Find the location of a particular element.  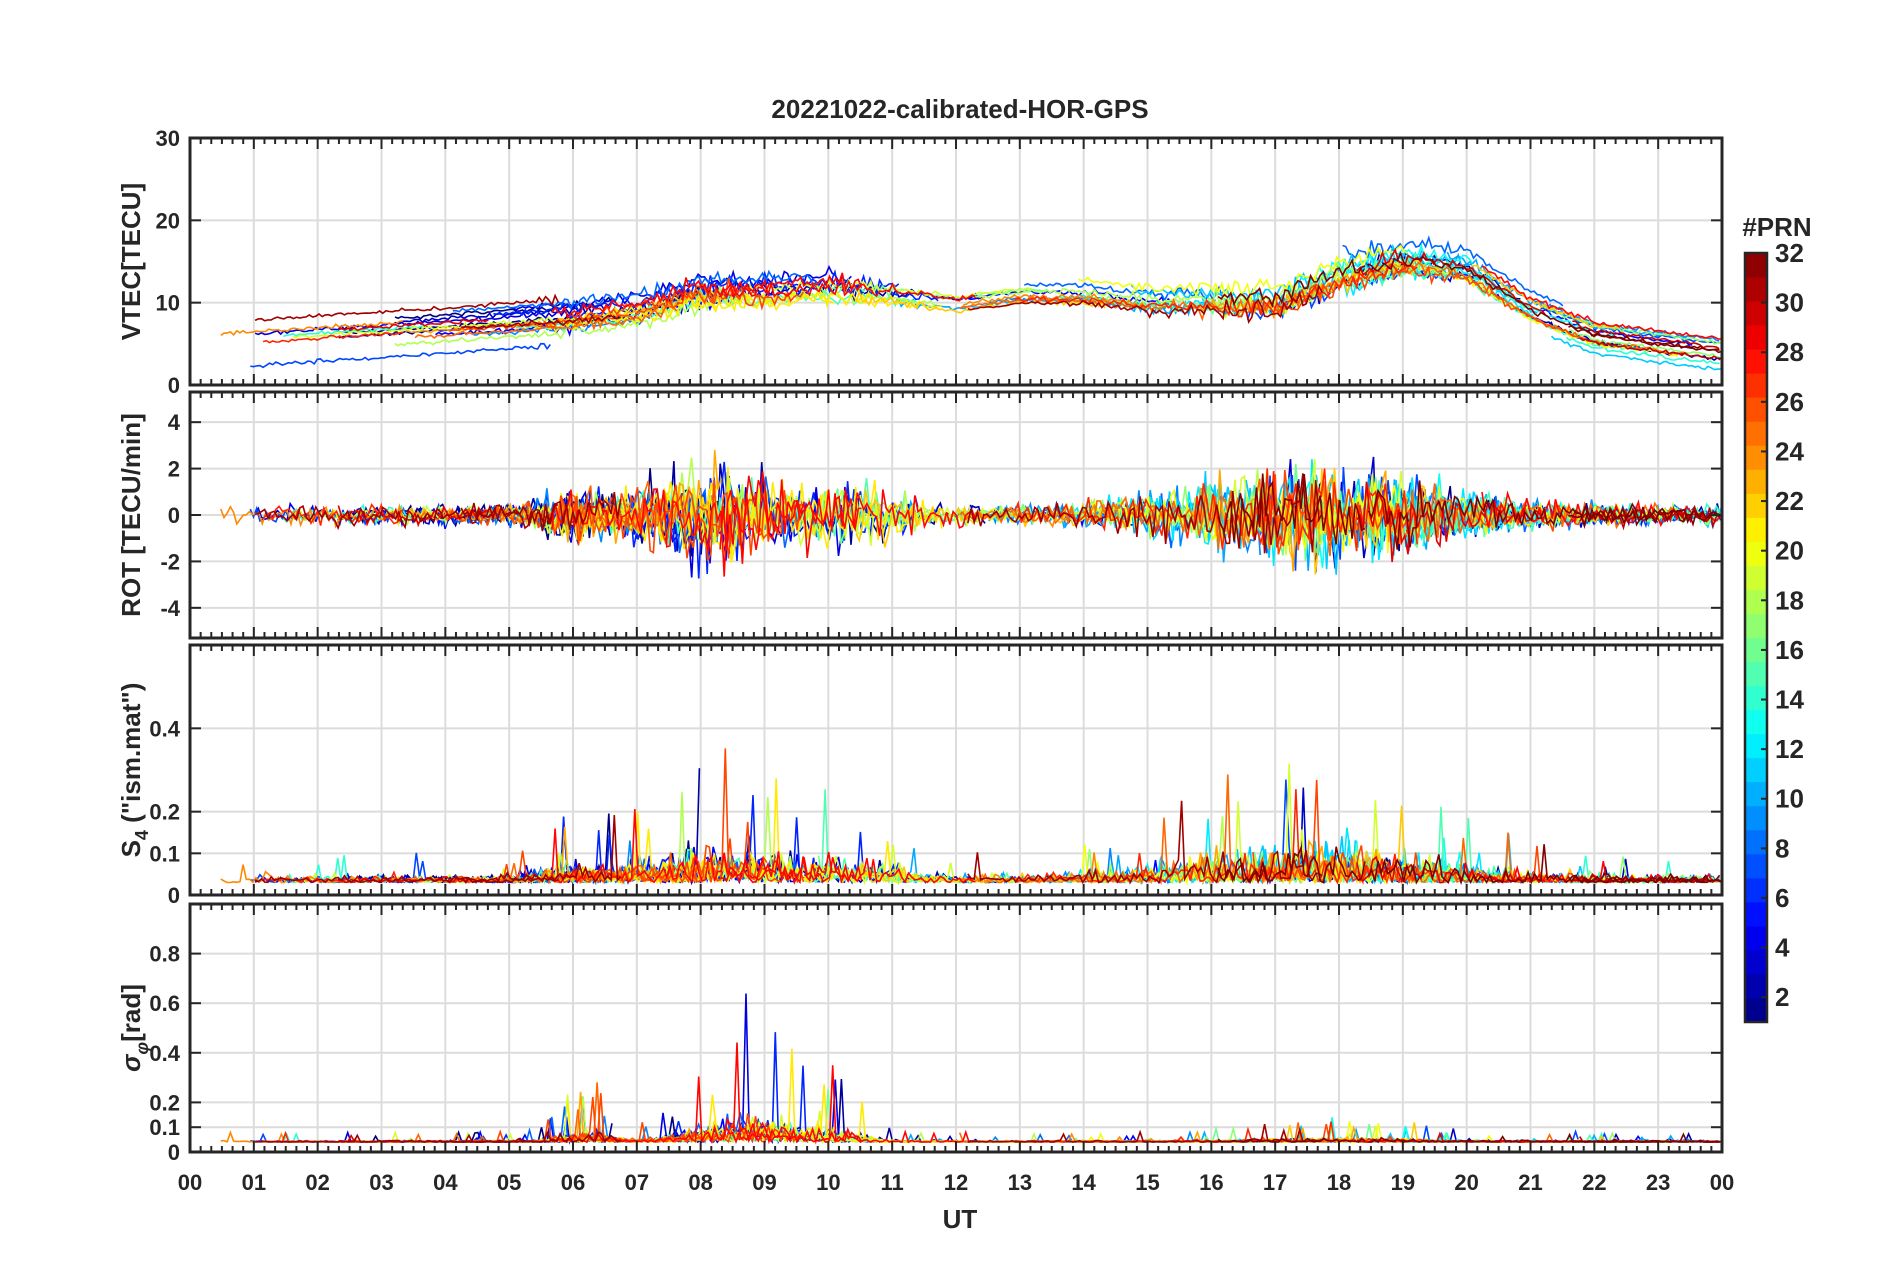

colorbar-tick-label: 8 is located at coordinates (1782, 848).